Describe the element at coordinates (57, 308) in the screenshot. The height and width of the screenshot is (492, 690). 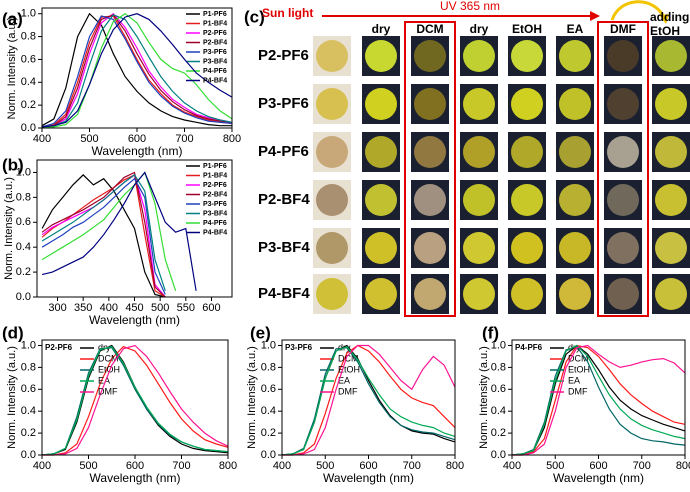
I see `x-tick-label: 300` at that location.